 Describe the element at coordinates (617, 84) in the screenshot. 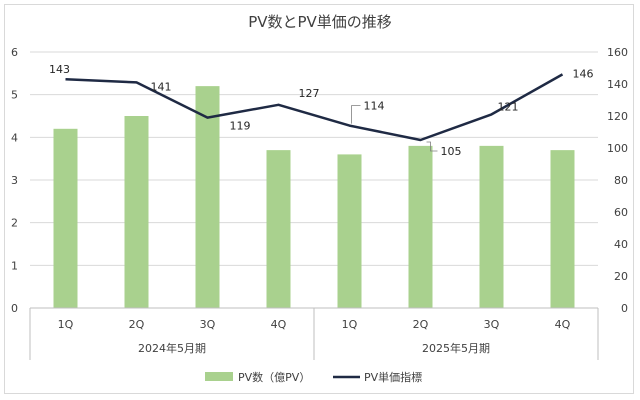

I see `right-axis-tick-label: 140` at that location.